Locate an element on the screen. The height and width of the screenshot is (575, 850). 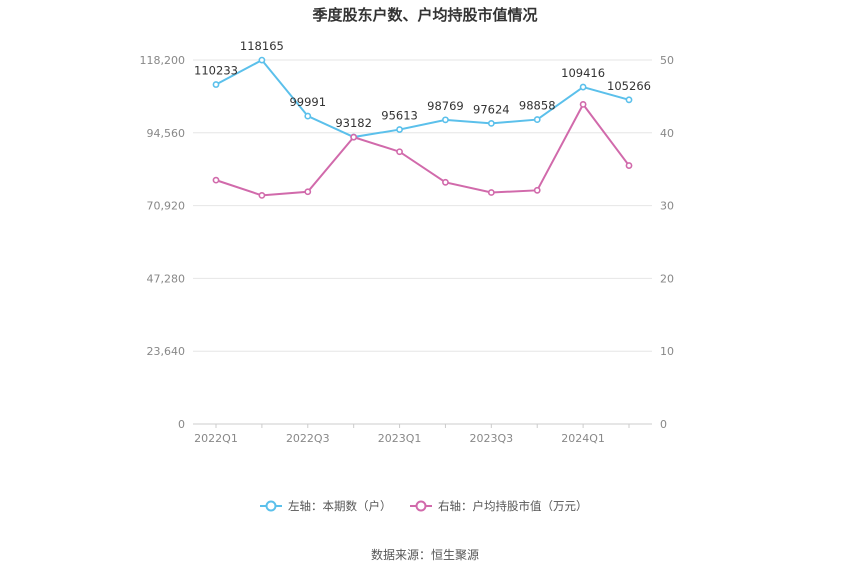
left-tick-label: 94,560 is located at coordinates (166, 133).